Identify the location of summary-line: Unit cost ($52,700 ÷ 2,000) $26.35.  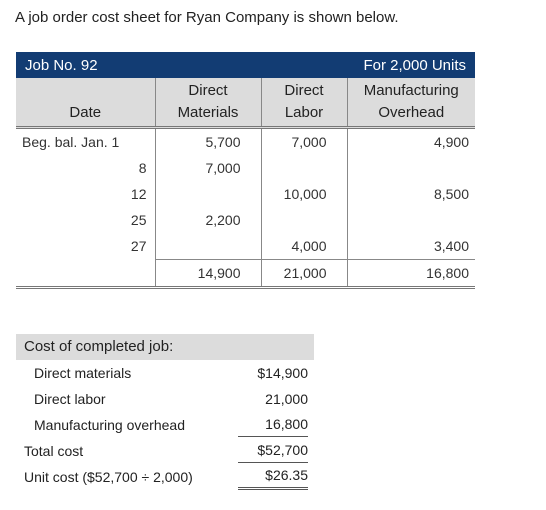
(166, 477).